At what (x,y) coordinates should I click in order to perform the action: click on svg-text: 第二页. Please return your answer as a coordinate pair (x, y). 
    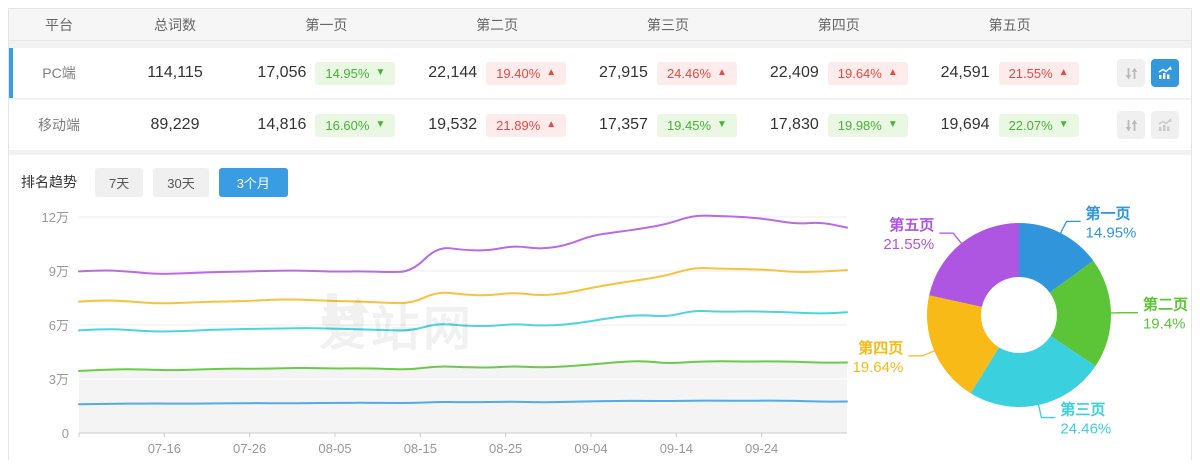
    Looking at the image, I should click on (1165, 305).